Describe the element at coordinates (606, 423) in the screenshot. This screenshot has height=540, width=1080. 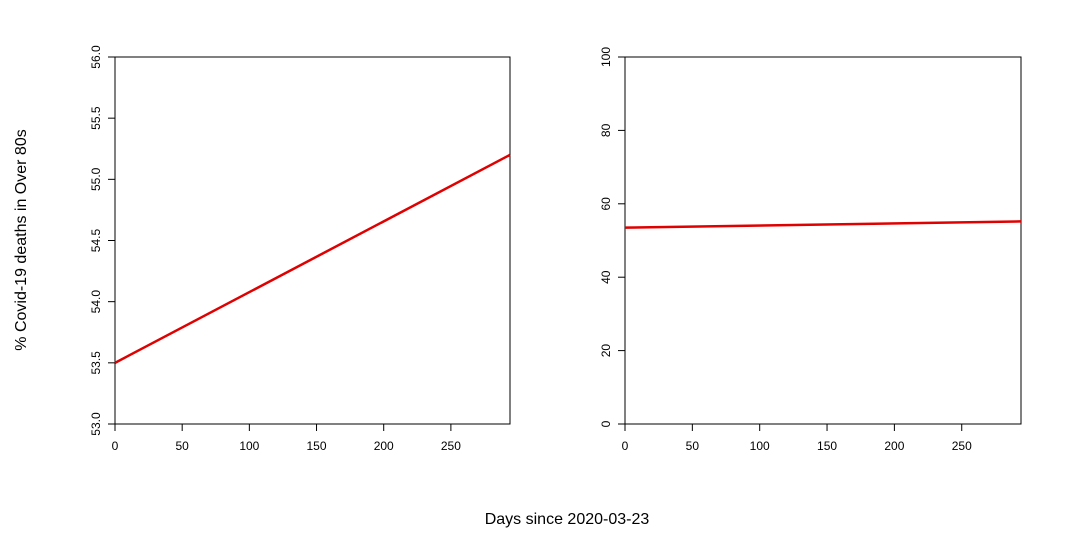
I see `y-tick-label: 0` at that location.